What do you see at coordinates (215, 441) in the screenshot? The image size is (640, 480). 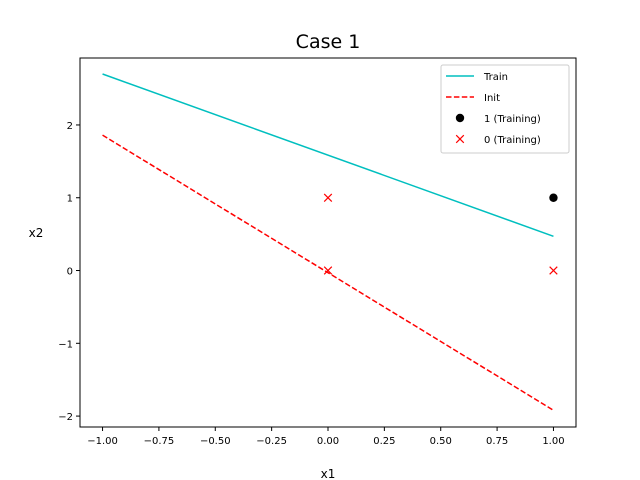 I see `x-tick-label: −0.50` at bounding box center [215, 441].